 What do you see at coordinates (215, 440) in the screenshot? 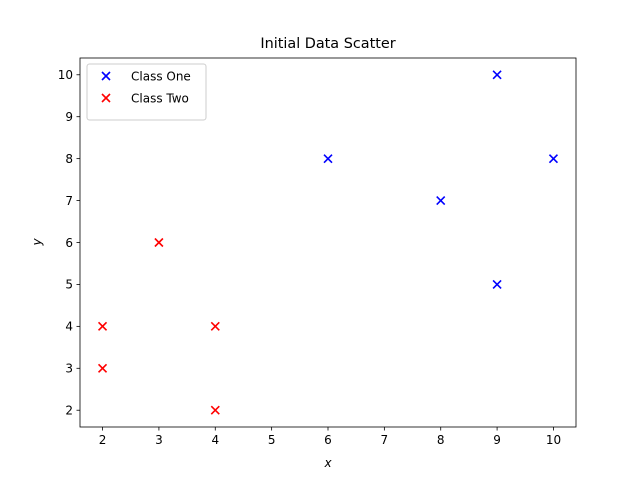
I see `x-tick-label: 4` at bounding box center [215, 440].